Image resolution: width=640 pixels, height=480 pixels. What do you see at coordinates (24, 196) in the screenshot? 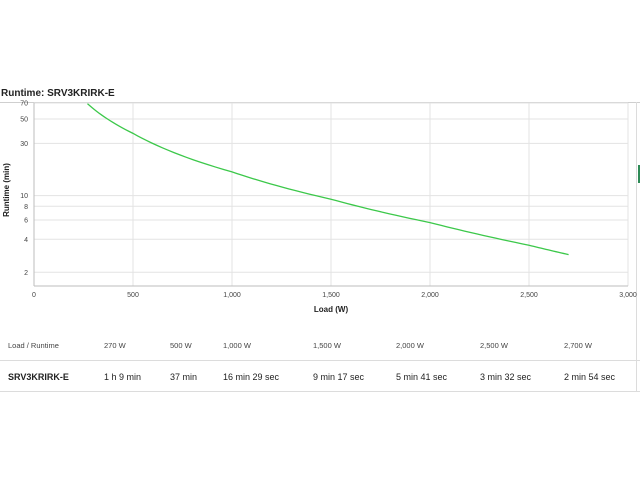
I see `y-tick-label: 10` at bounding box center [24, 196].